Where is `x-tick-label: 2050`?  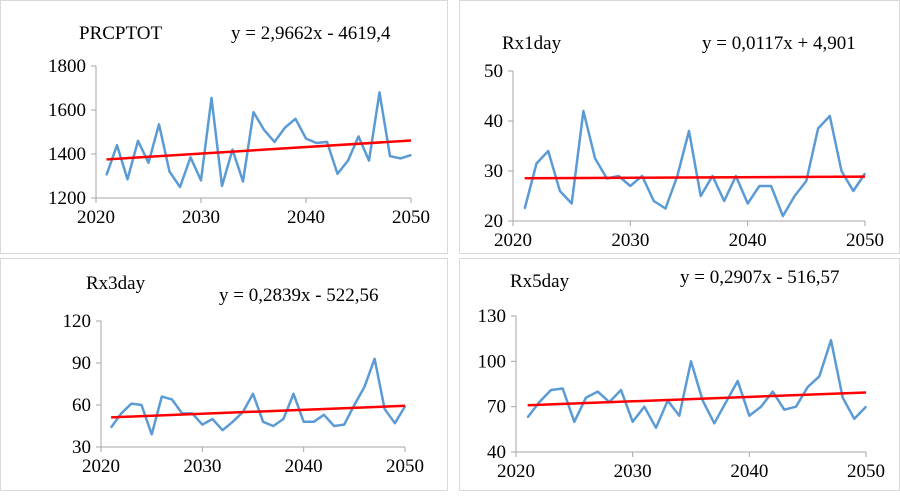 x-tick-label: 2050 is located at coordinates (405, 466).